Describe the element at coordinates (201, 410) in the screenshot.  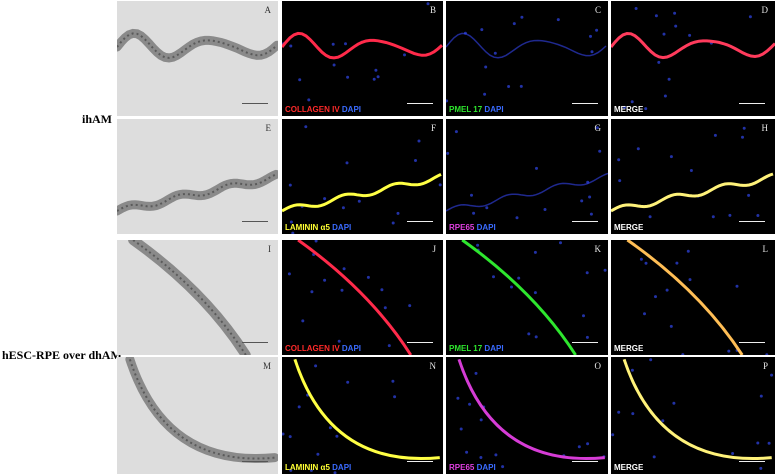
I see `tissue-section` at that location.